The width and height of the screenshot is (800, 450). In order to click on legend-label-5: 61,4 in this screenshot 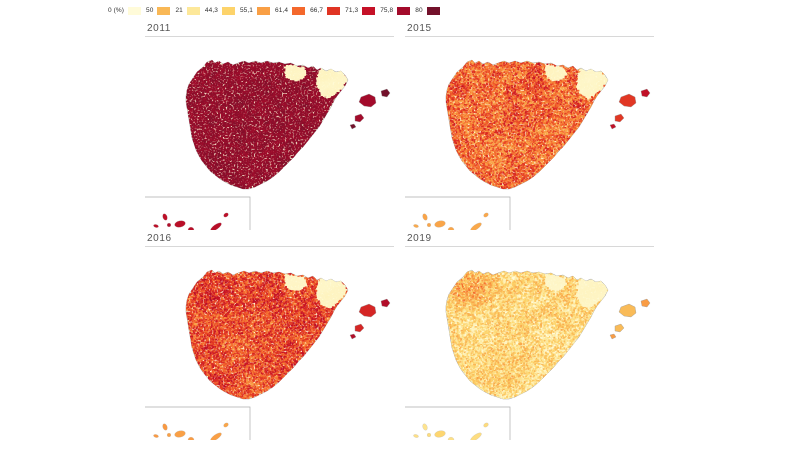, I will do `click(283, 10)`.